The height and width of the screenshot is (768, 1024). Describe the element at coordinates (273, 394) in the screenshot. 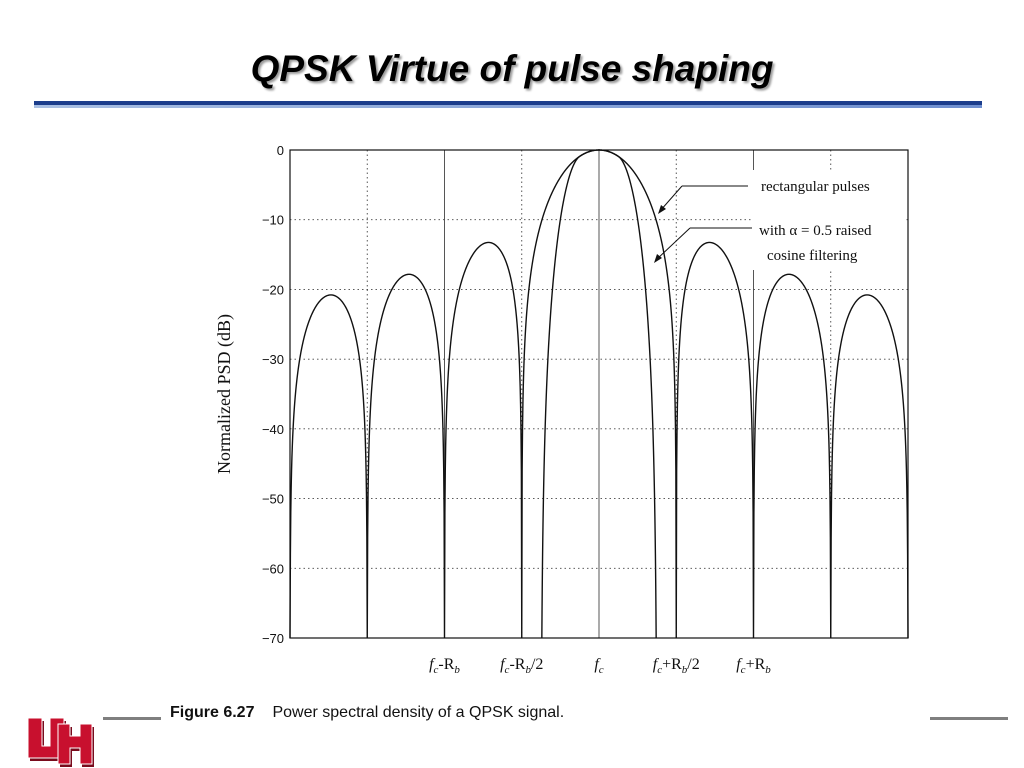

I see `y-tick-labels: 0 −10 −20 −30 −40 −50 −60 −70` at that location.